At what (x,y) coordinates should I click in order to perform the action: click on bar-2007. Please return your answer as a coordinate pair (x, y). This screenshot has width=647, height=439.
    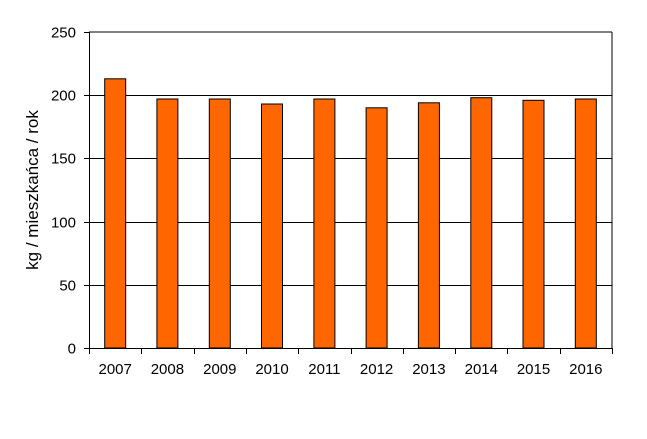
    Looking at the image, I should click on (115, 213).